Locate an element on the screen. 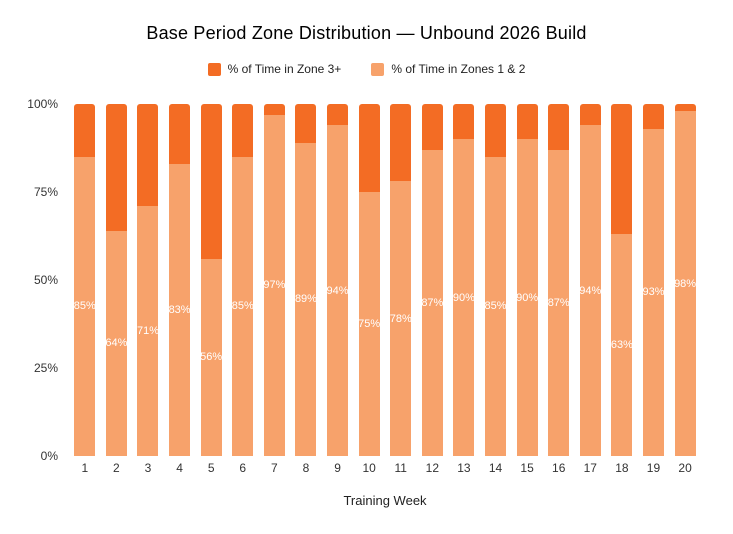  segment-zones-1-2: 64% is located at coordinates (116, 343).